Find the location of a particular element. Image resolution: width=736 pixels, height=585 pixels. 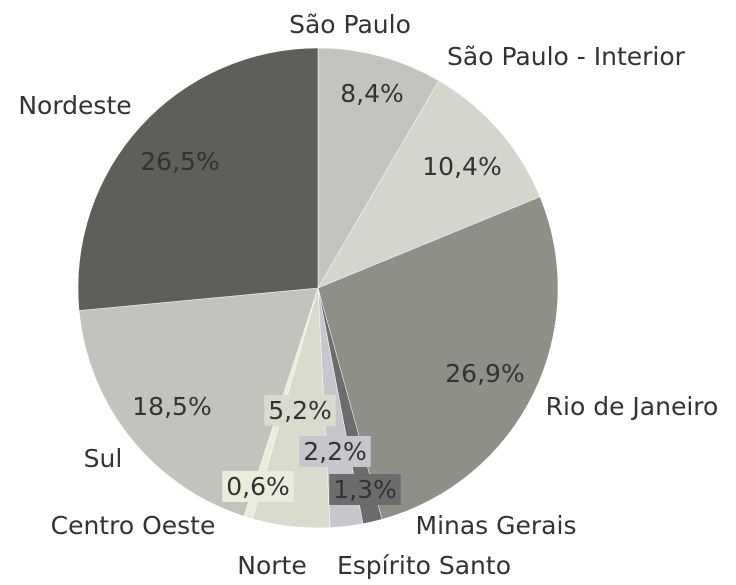

data-label: 1,3% is located at coordinates (365, 489).